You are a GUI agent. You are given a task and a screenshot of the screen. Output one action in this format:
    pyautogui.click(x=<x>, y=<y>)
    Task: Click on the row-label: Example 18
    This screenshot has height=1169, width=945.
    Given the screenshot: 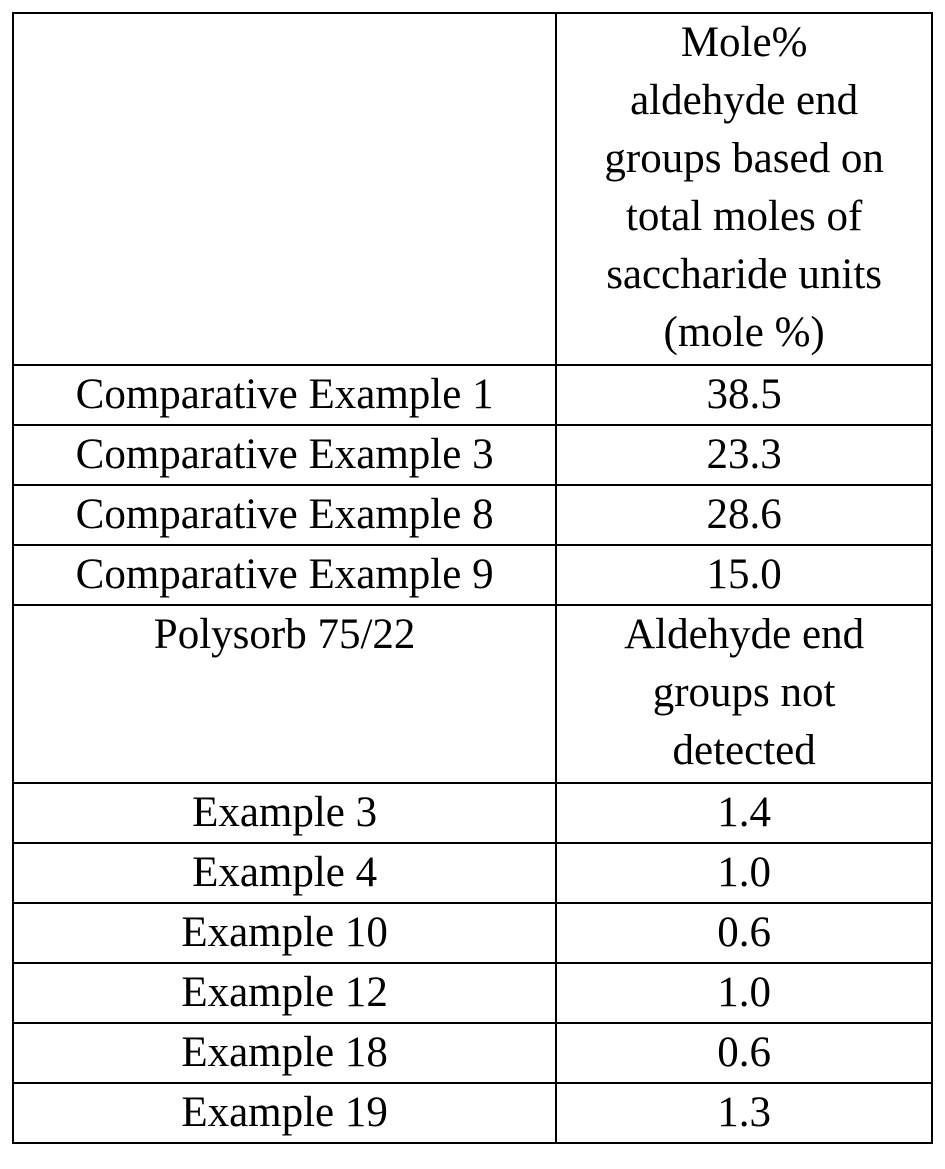 What is the action you would take?
    pyautogui.click(x=284, y=1053)
    